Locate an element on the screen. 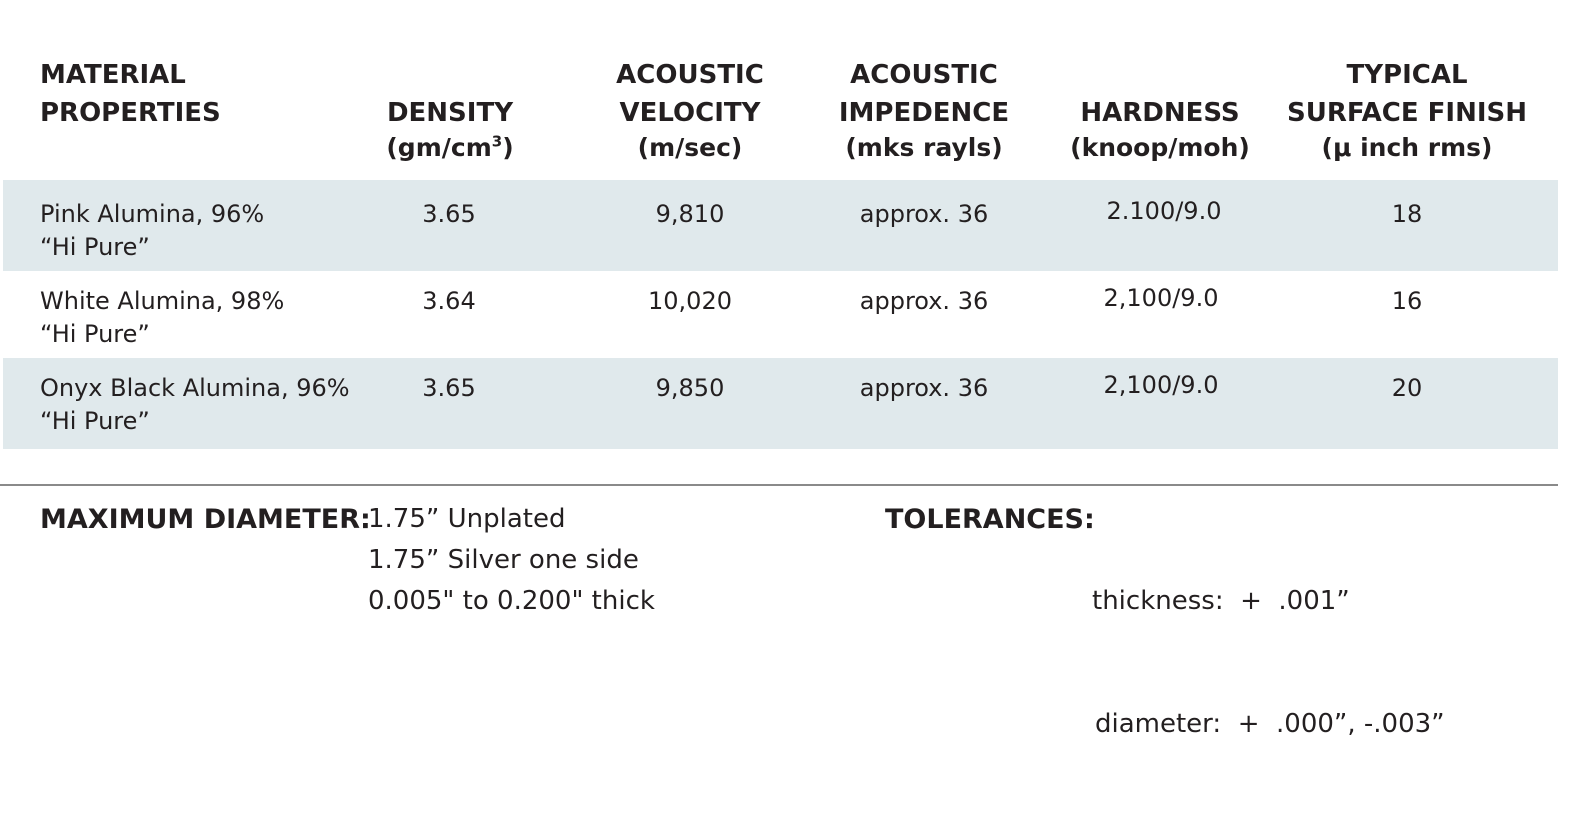  header-impedence-unit: (mks rayls) is located at coordinates (924, 147).